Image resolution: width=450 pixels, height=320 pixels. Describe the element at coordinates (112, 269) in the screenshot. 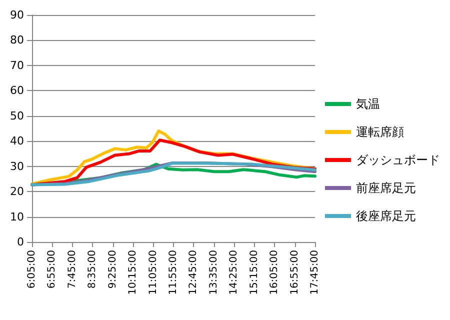

I see `x-tick-label: 9:25:00` at that location.